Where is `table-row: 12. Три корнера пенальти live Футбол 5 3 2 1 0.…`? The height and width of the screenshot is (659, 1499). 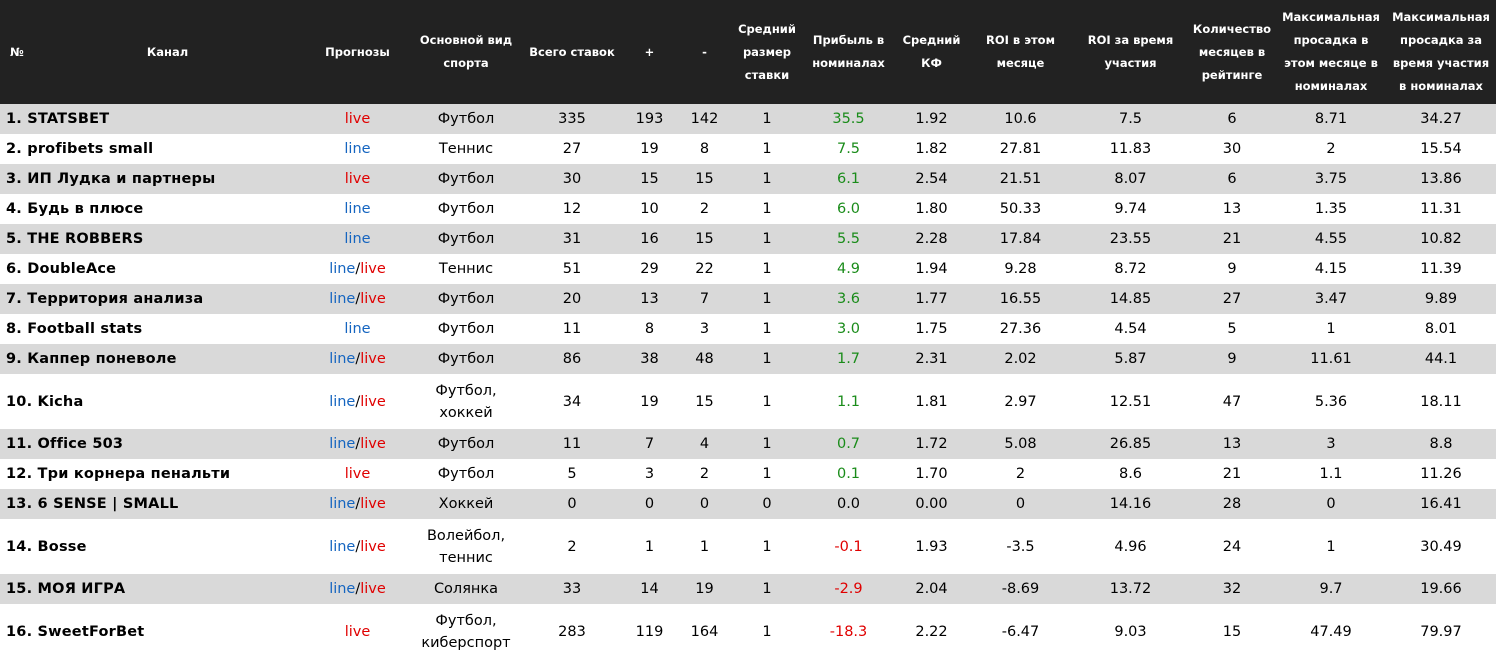
table-row: 12. Три корнера пенальти live Футбол 5 3 2 1 0.… is located at coordinates (748, 474).